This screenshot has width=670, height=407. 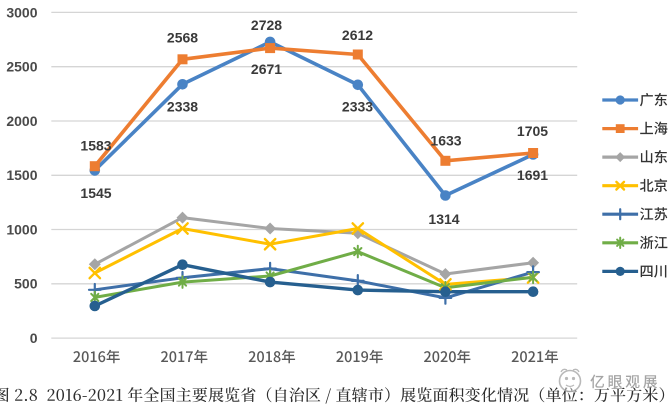 What do you see at coordinates (95, 145) in the screenshot?
I see `svg-text: 1583` at bounding box center [95, 145].